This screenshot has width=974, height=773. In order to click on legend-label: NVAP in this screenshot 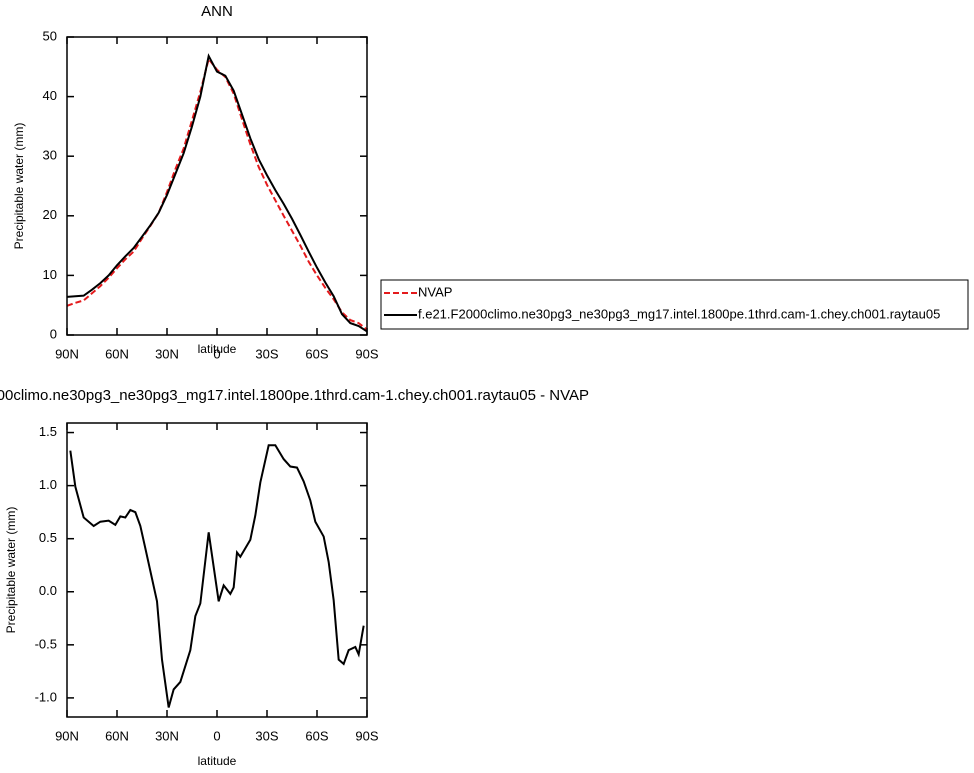, I will do `click(435, 291)`.